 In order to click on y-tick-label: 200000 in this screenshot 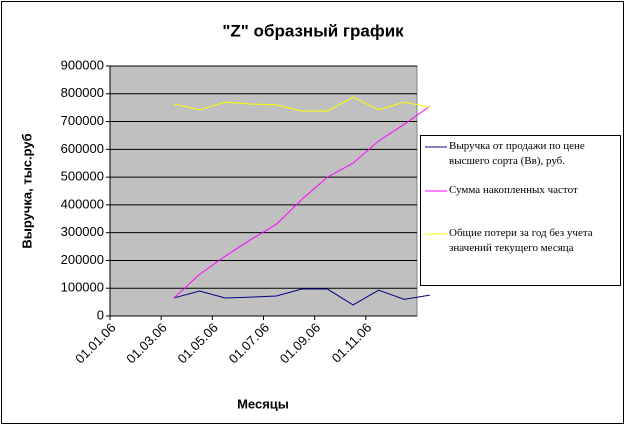, I will do `click(82, 259)`.